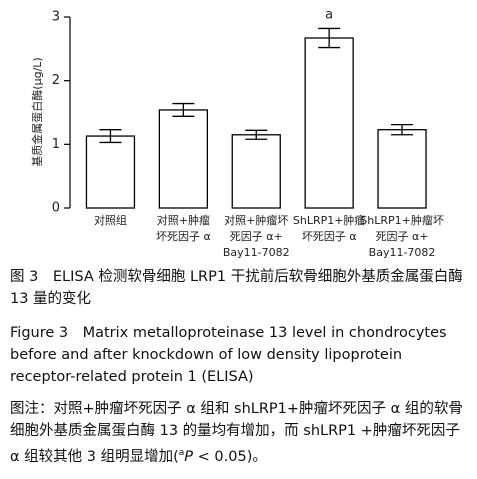 This screenshot has height=479, width=477. Describe the element at coordinates (256, 236) in the screenshot. I see `x-tick-label: 对照+肿瘤坏死因子 α+ Bay11-7082` at that location.